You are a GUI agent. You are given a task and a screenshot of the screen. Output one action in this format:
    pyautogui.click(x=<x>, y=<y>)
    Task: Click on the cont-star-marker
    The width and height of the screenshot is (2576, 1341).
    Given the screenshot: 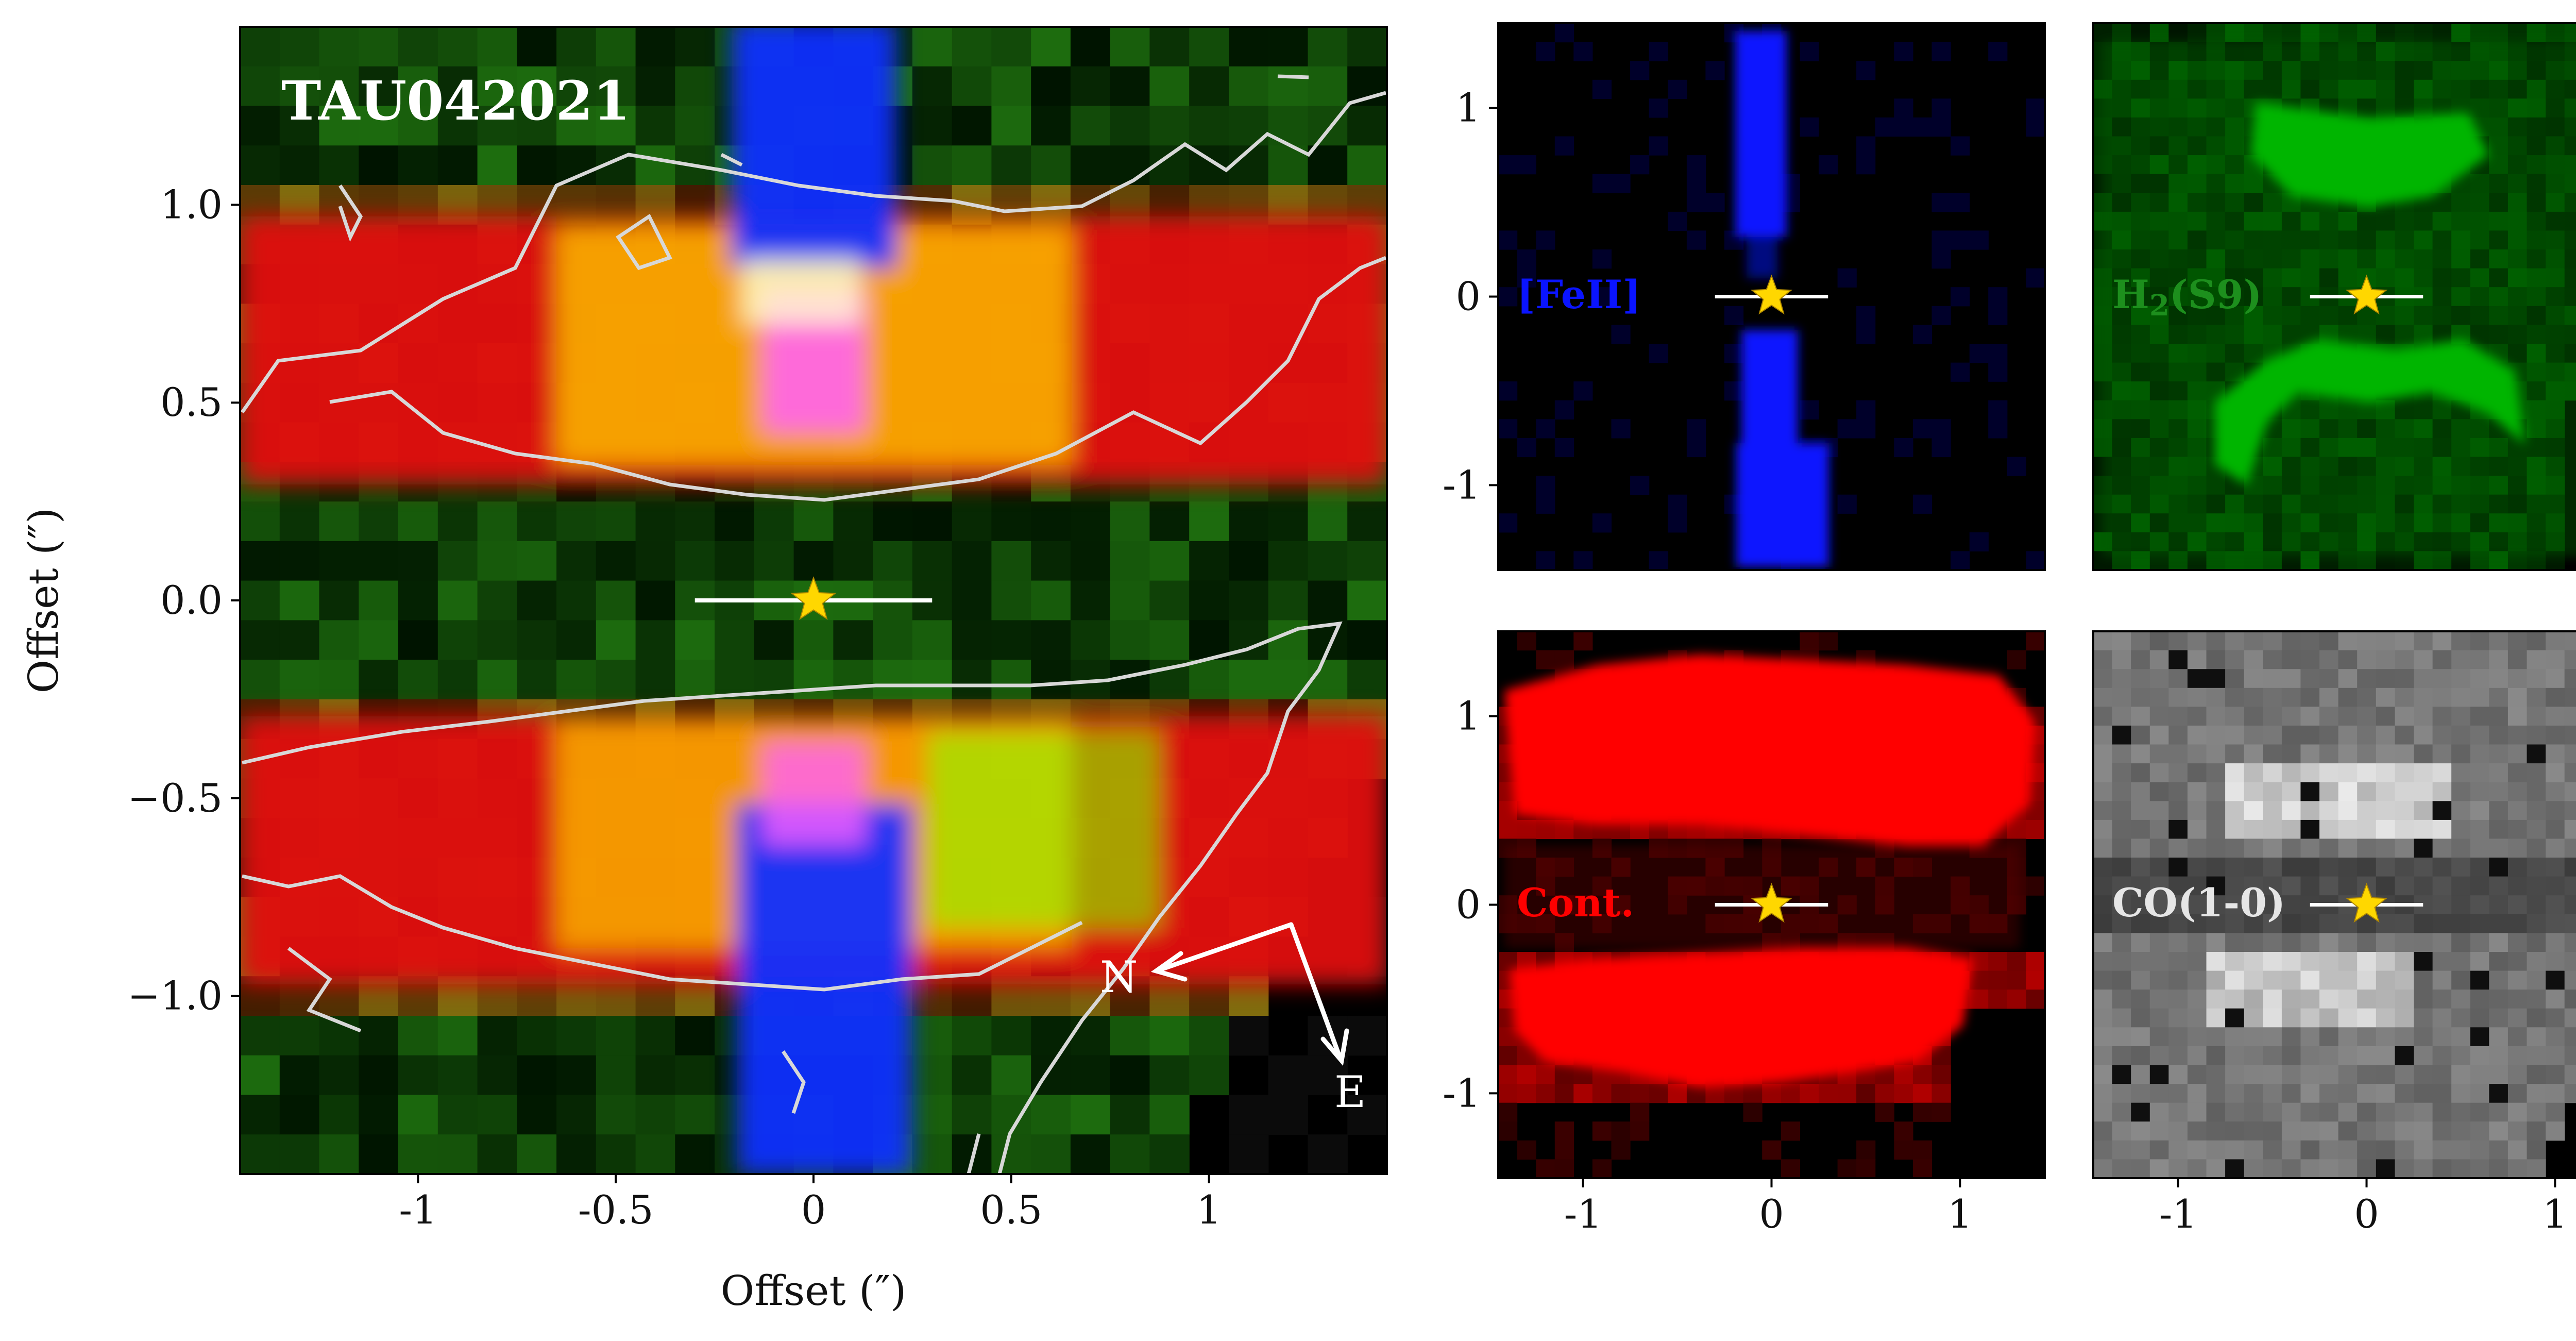 What is the action you would take?
    pyautogui.click(x=1771, y=903)
    